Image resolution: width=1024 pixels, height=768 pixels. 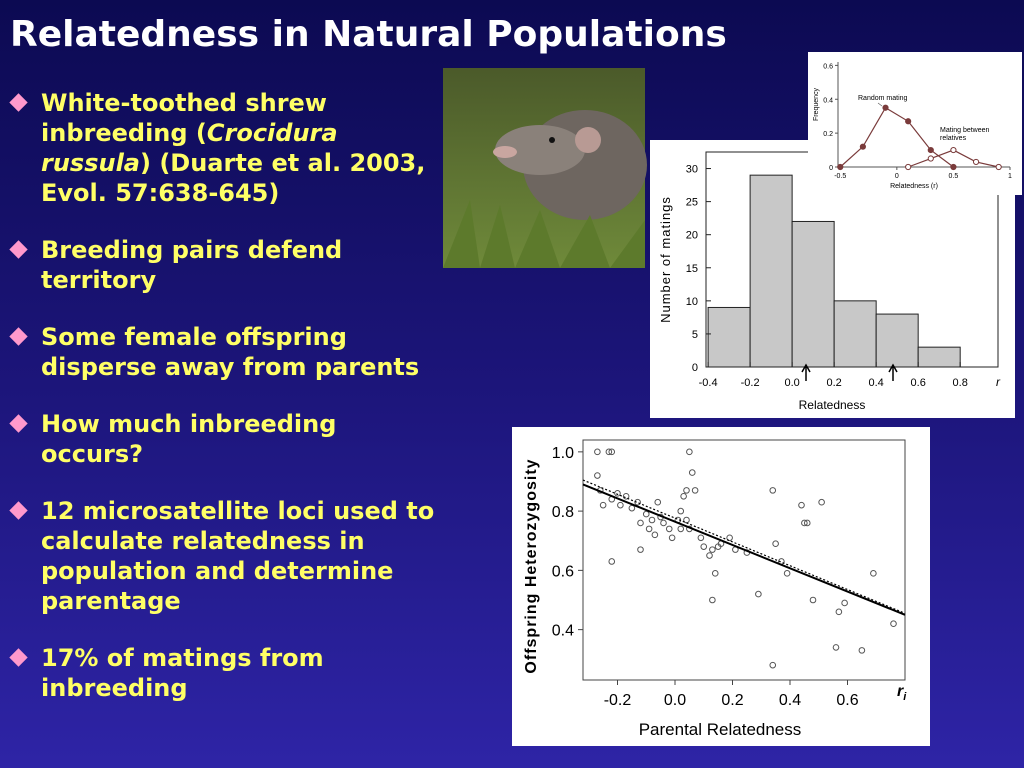 I want to click on y-tick-label: 5, so click(x=695, y=335).